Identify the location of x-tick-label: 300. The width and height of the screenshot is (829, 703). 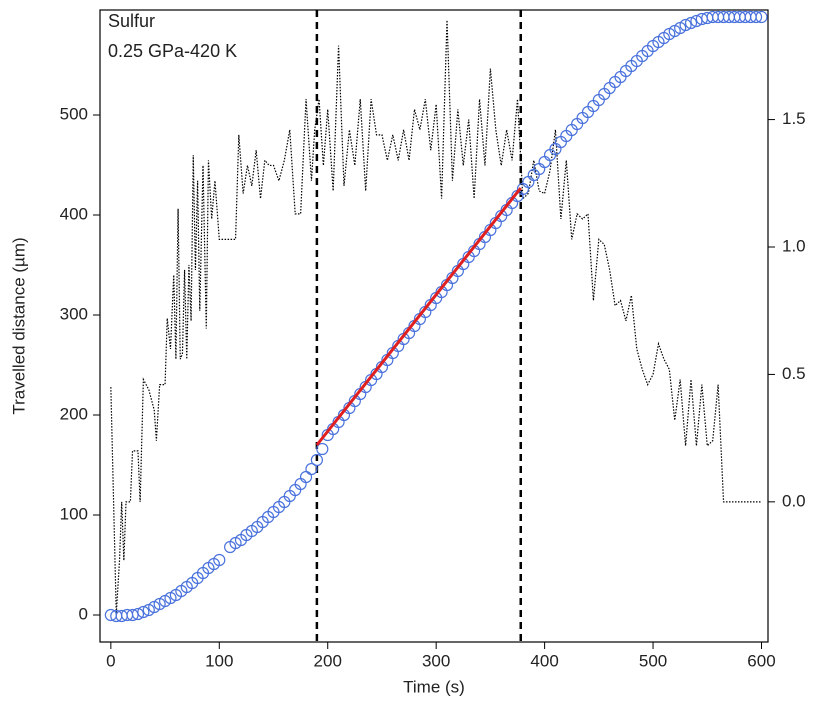
(436, 660).